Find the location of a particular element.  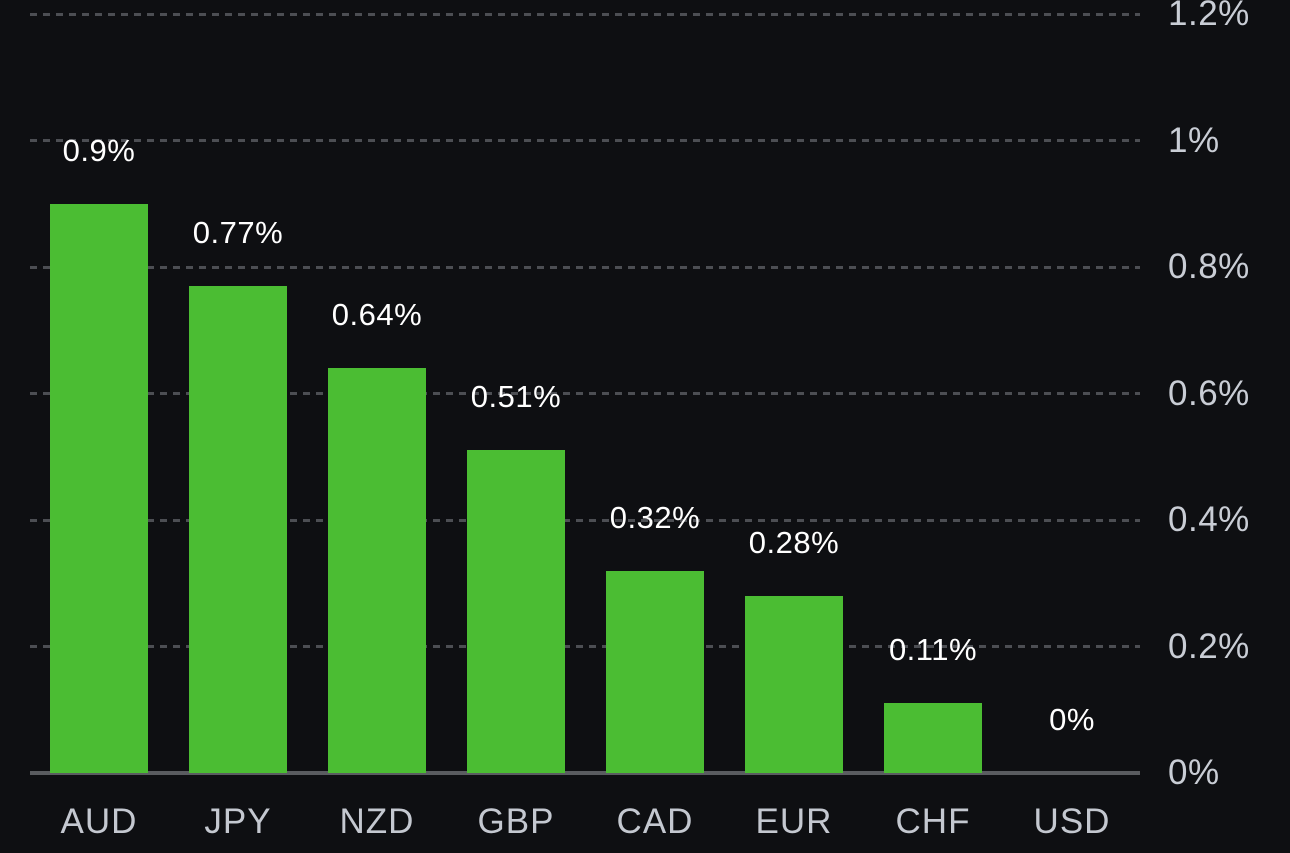

x-category-label-eur: EUR is located at coordinates (794, 821).